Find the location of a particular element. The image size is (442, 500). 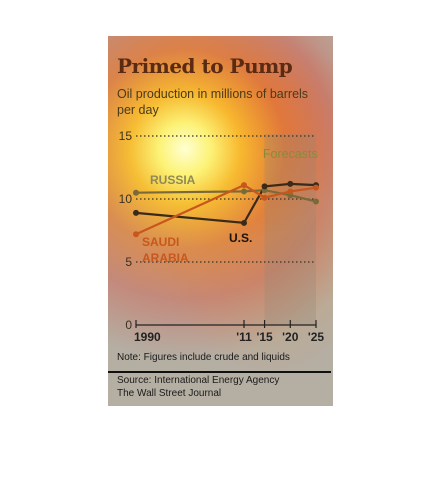

y-tick-label: 15 is located at coordinates (126, 136).